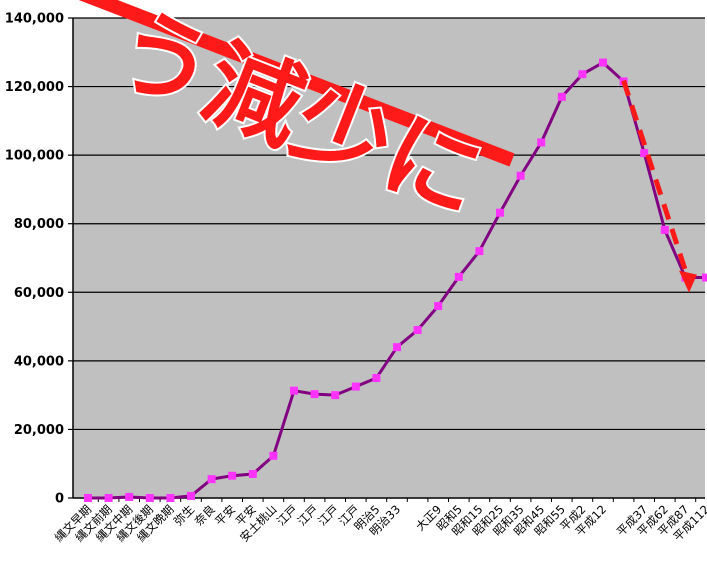  Describe the element at coordinates (688, 281) in the screenshot. I see `arrow-head` at that location.